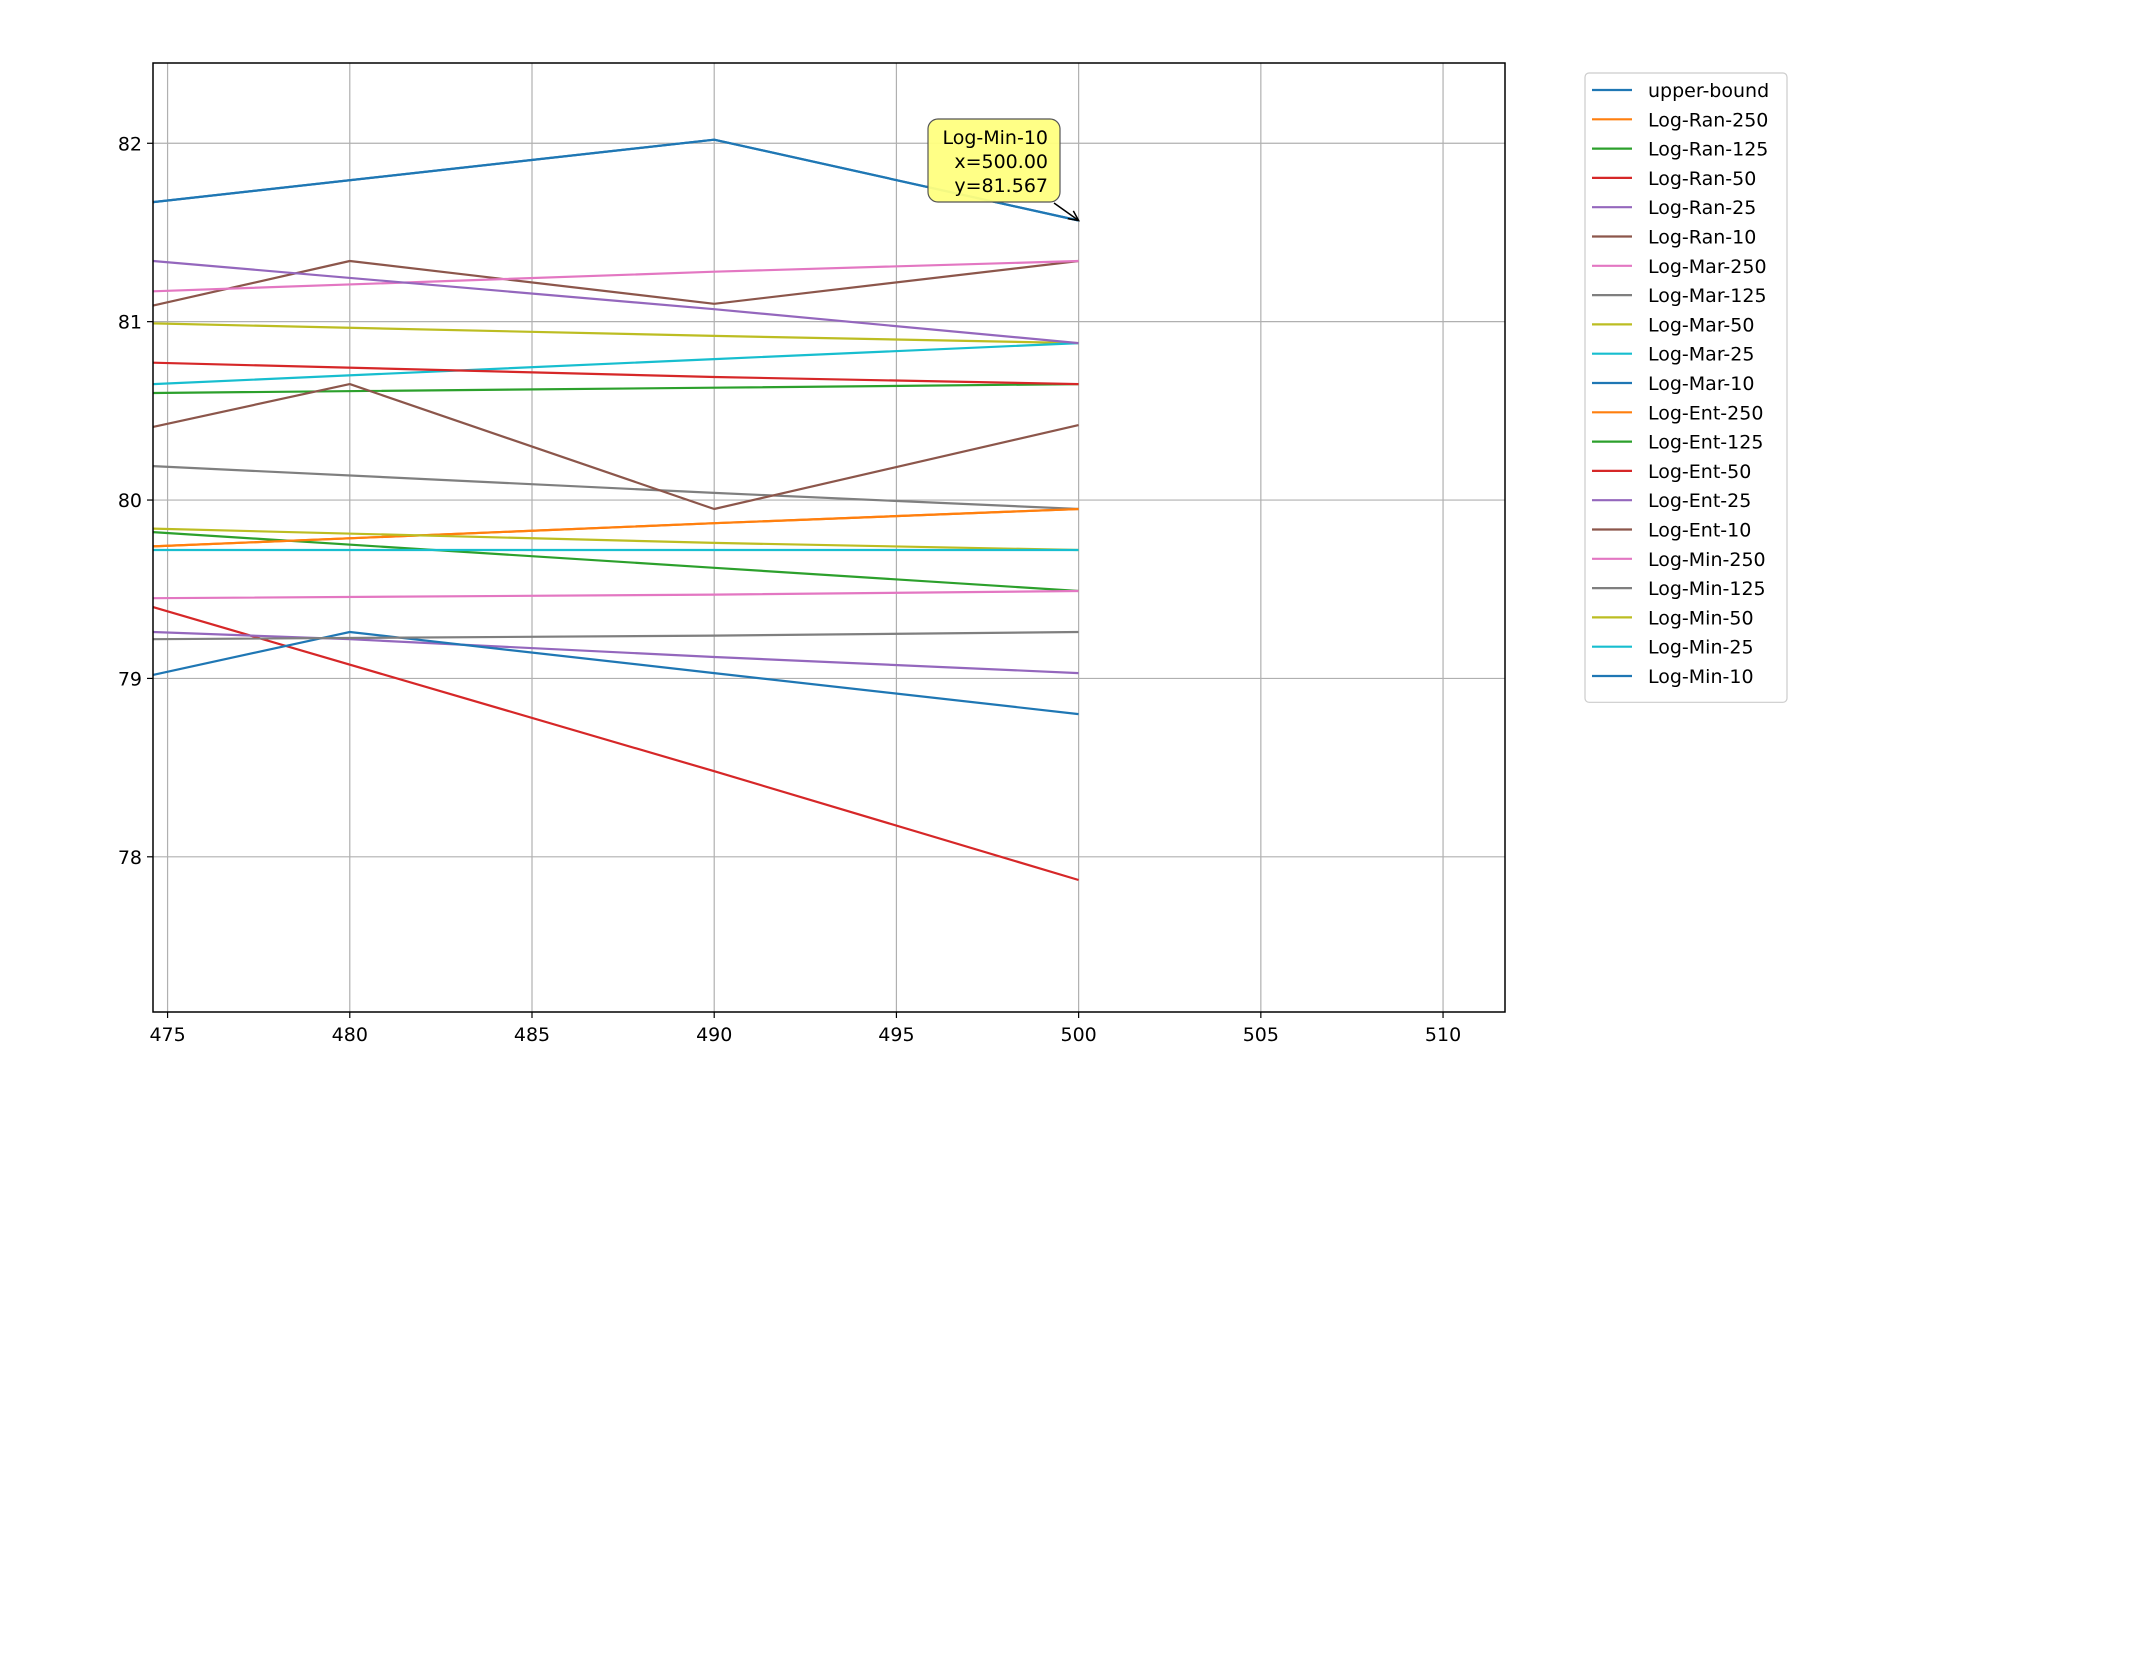  Describe the element at coordinates (130, 679) in the screenshot. I see `y-tick-label: 79` at that location.